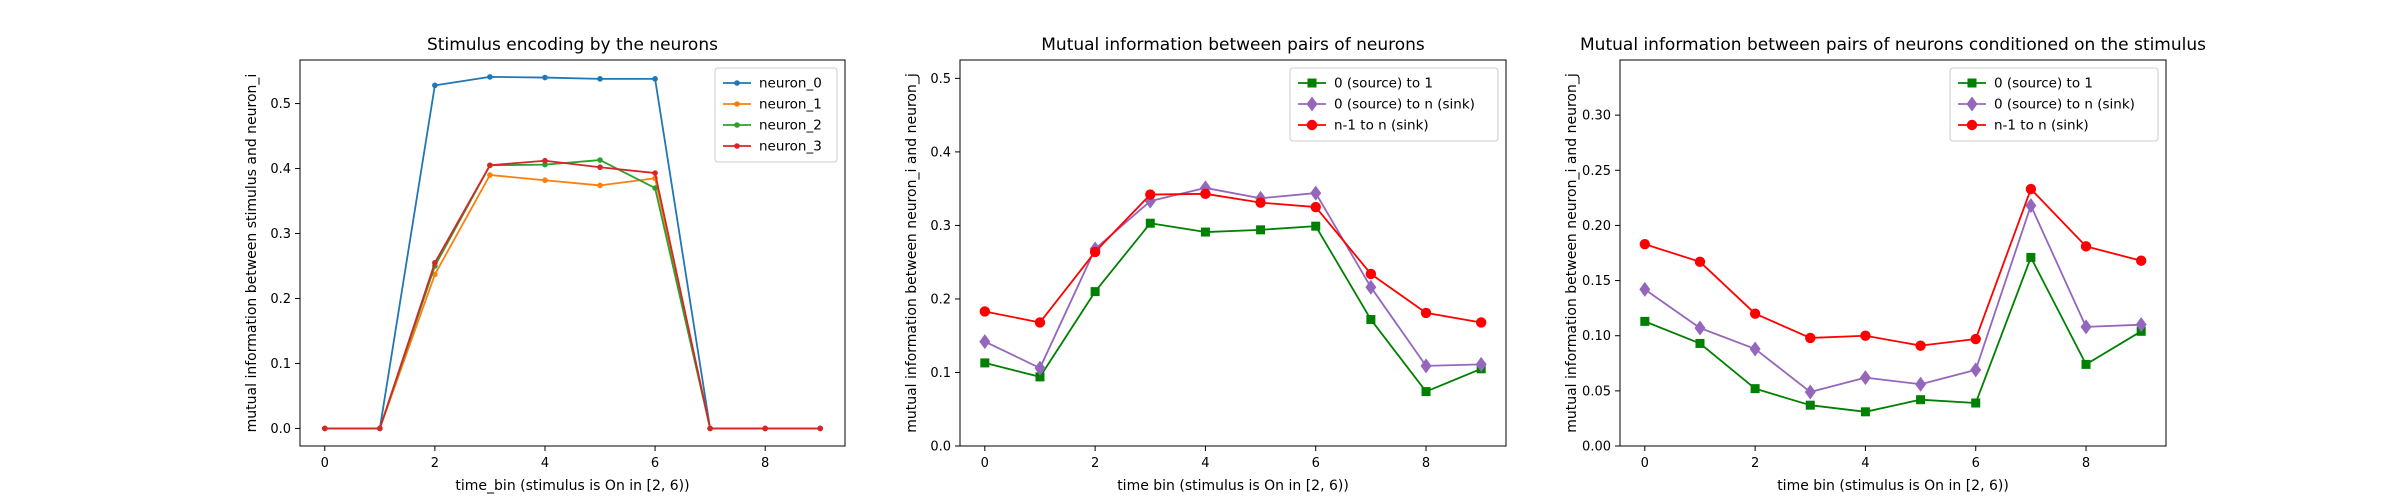 The width and height of the screenshot is (2400, 500). Describe the element at coordinates (1404, 105) in the screenshot. I see `legend-label: 0 (source) to n (sink)` at that location.